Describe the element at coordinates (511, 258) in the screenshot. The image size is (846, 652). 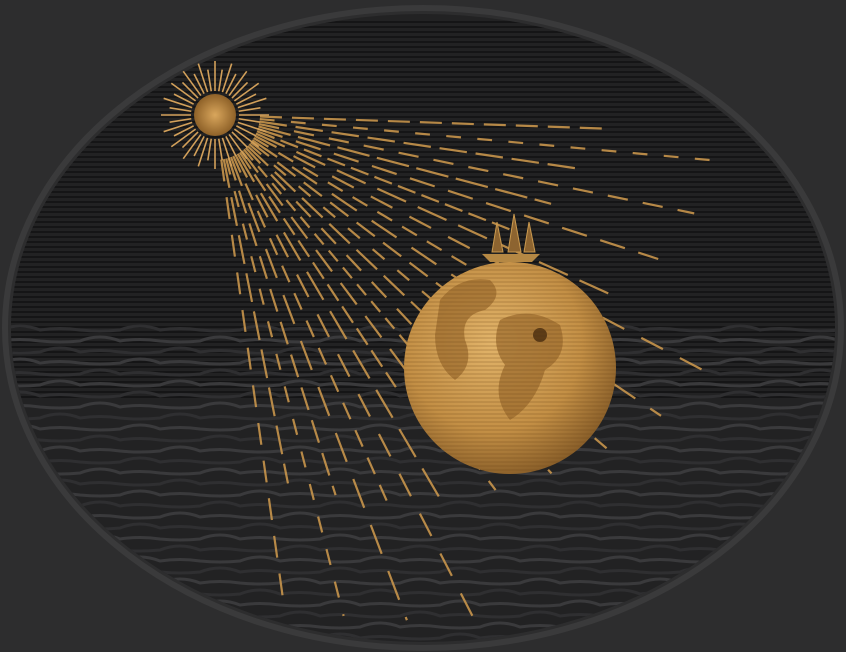
I see `ship-hull` at that location.